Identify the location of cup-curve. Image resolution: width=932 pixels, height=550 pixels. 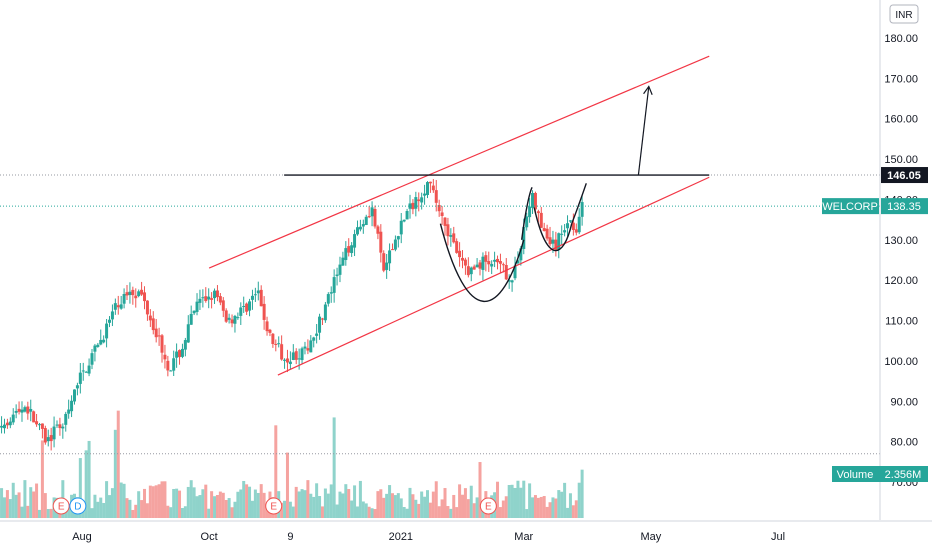
(482, 263).